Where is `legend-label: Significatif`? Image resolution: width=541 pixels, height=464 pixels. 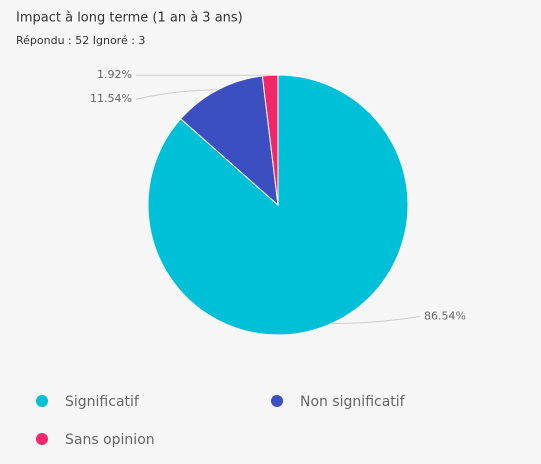 legend-label: Significatif is located at coordinates (102, 402).